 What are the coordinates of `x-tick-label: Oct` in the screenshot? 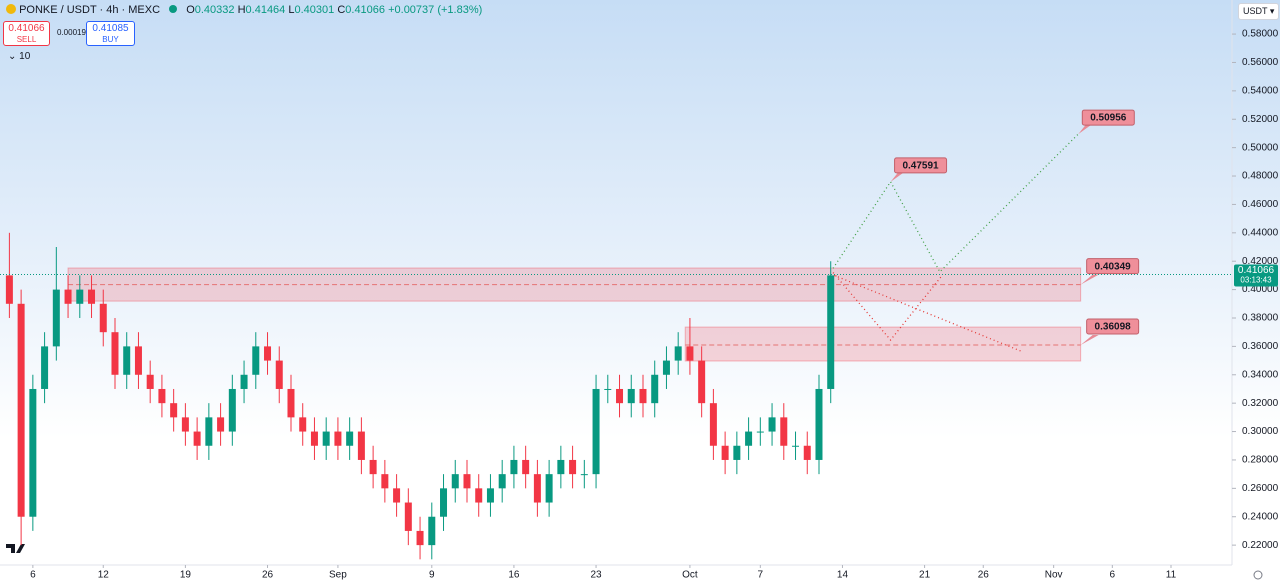 It's located at (690, 575).